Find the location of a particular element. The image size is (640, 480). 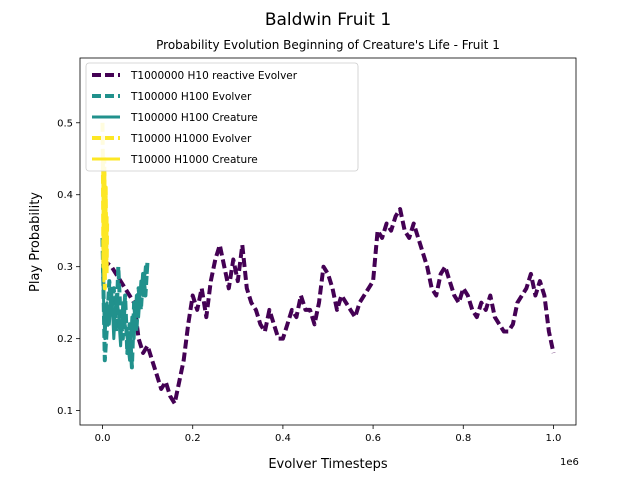

y-tick-label: 0.5 is located at coordinates (65, 123).